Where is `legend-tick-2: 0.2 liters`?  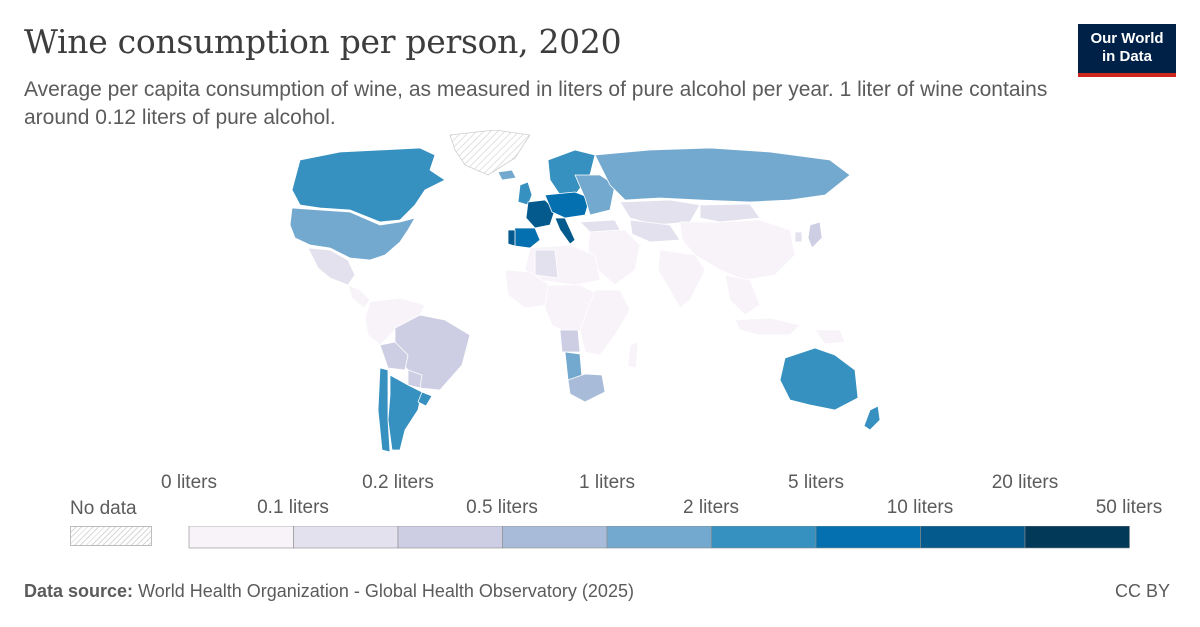
legend-tick-2: 0.2 liters is located at coordinates (398, 482).